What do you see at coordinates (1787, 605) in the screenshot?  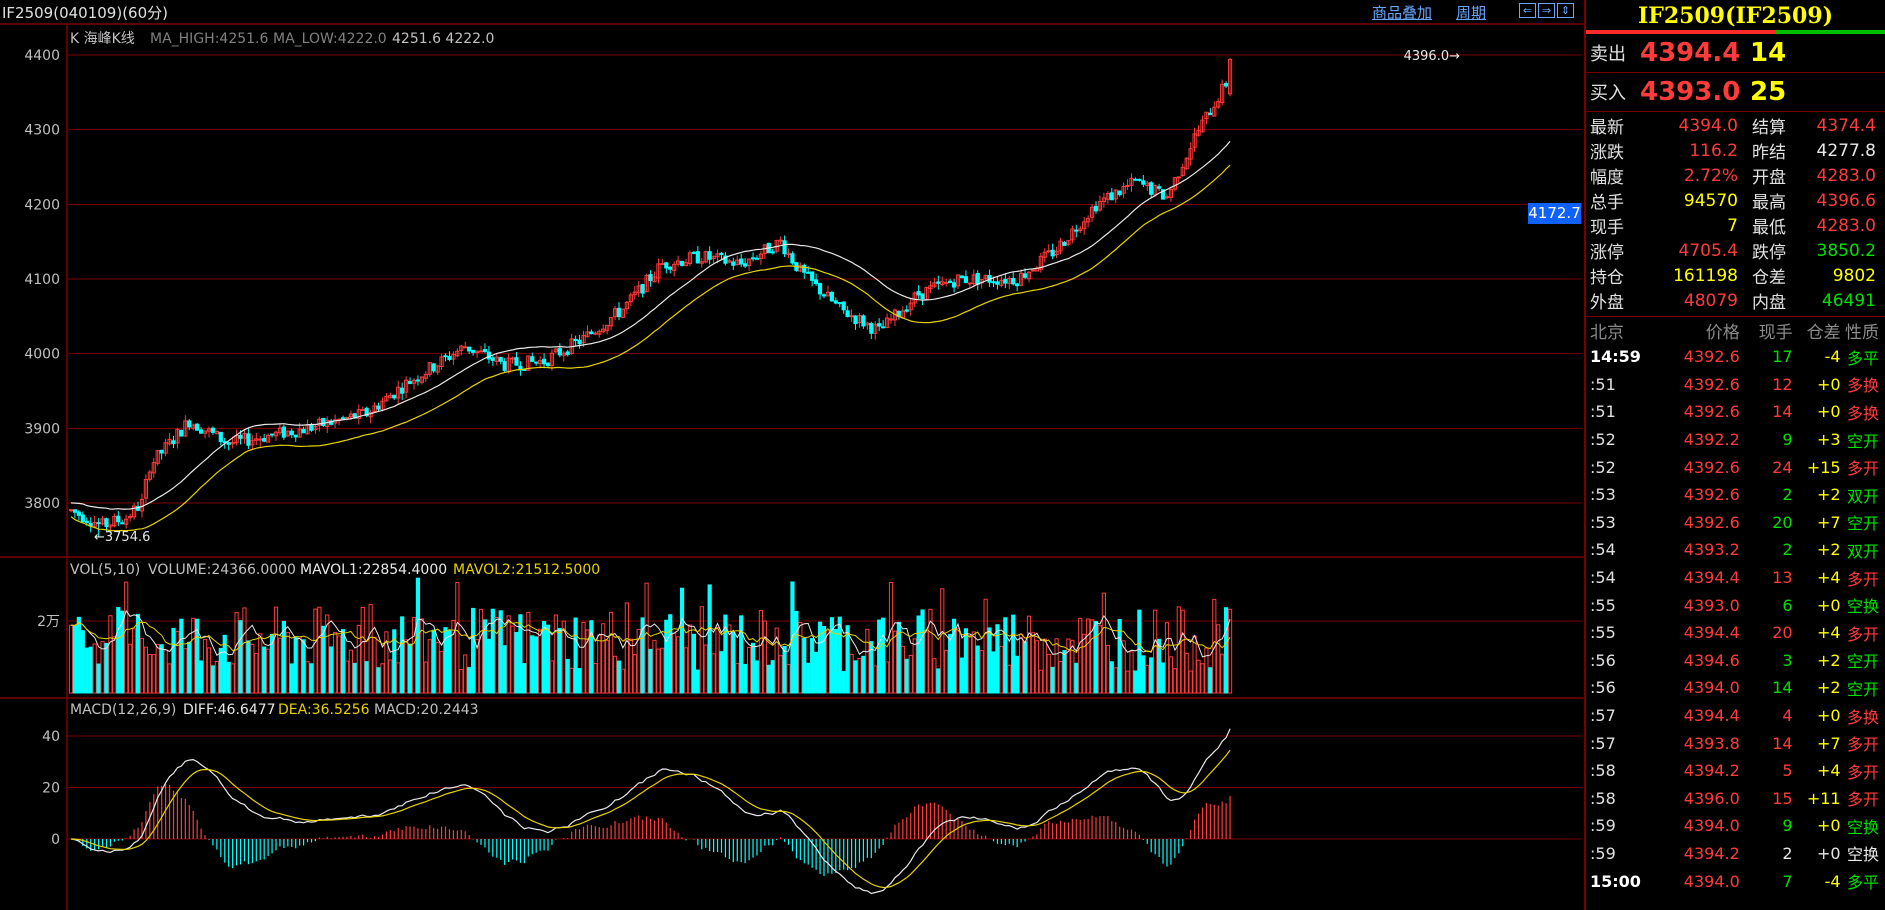 I see `tick-v: 6` at bounding box center [1787, 605].